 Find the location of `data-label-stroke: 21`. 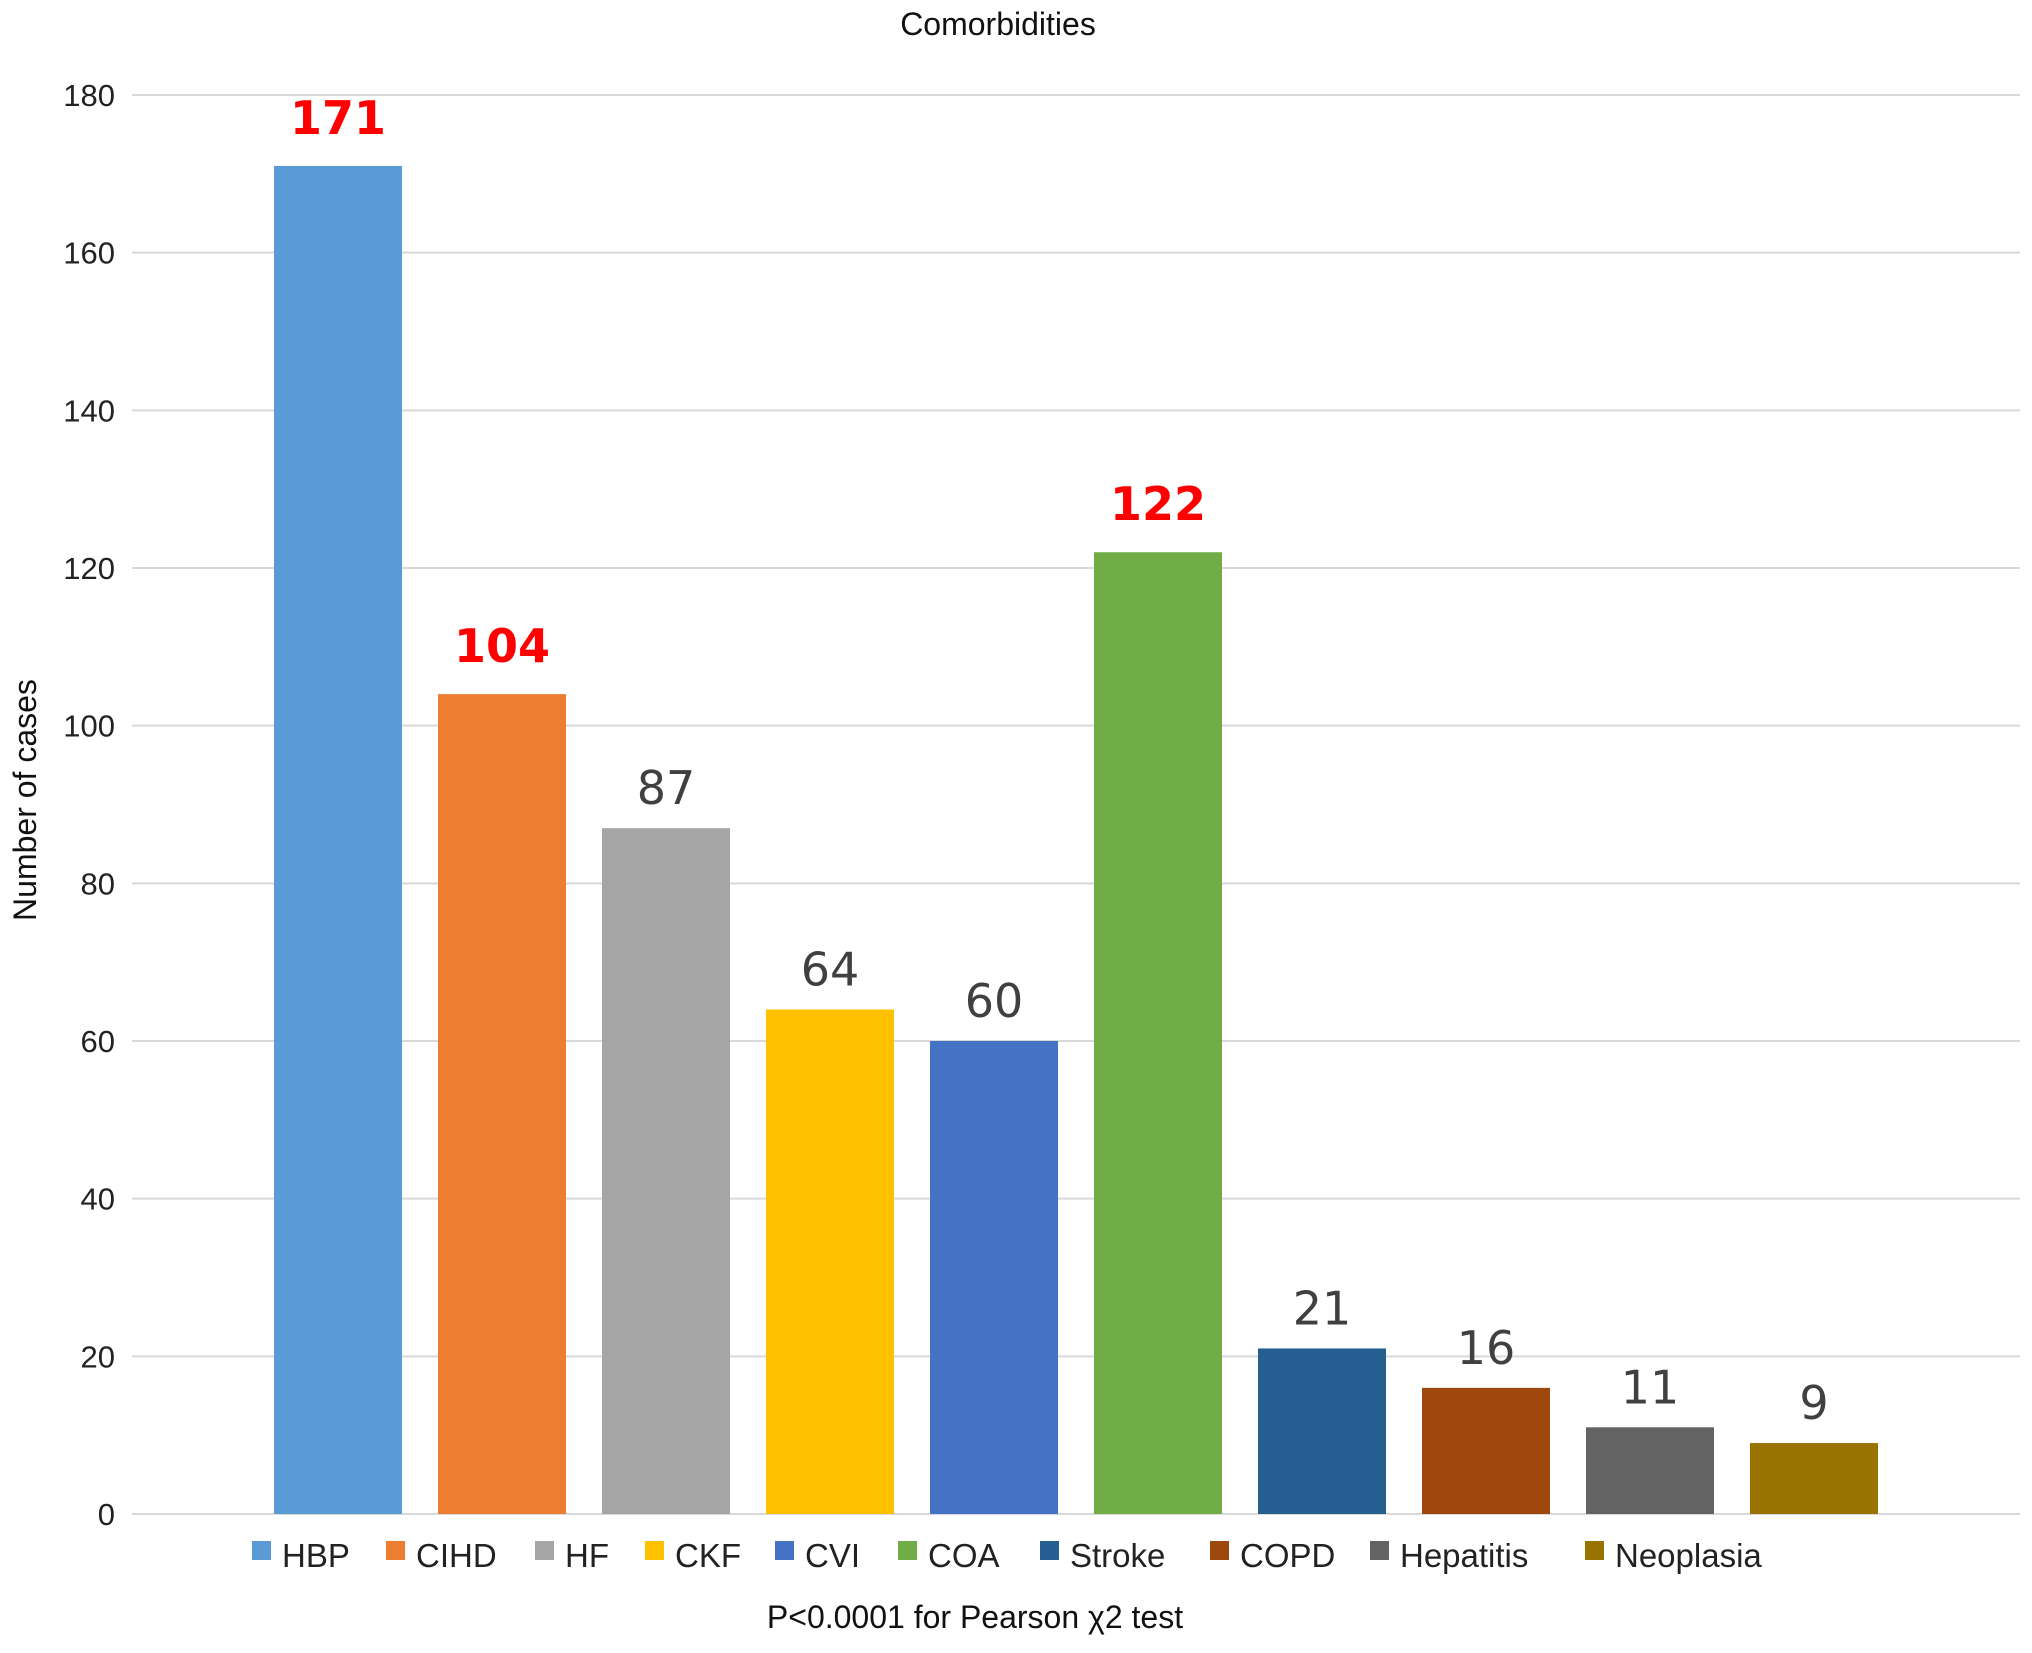

data-label-stroke: 21 is located at coordinates (1322, 1308).